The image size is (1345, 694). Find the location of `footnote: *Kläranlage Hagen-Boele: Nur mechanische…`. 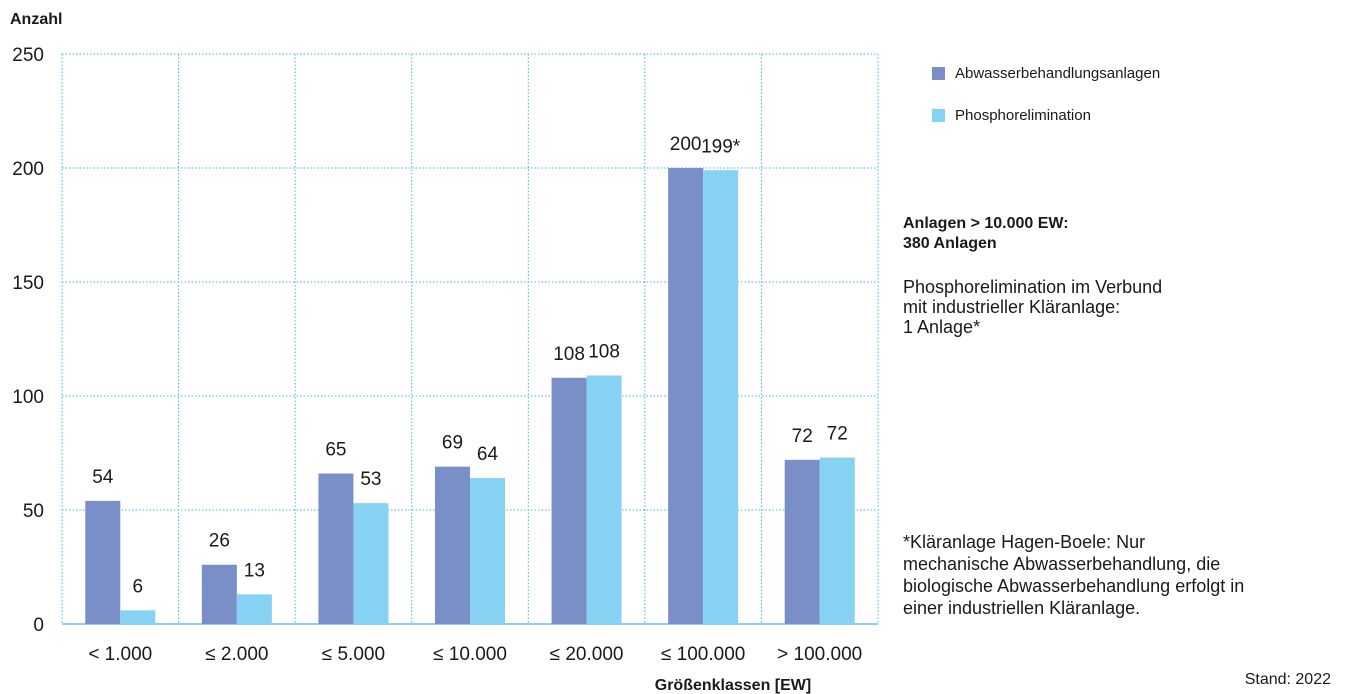

footnote: *Kläranlage Hagen-Boele: Nur mechanische… is located at coordinates (1123, 575).